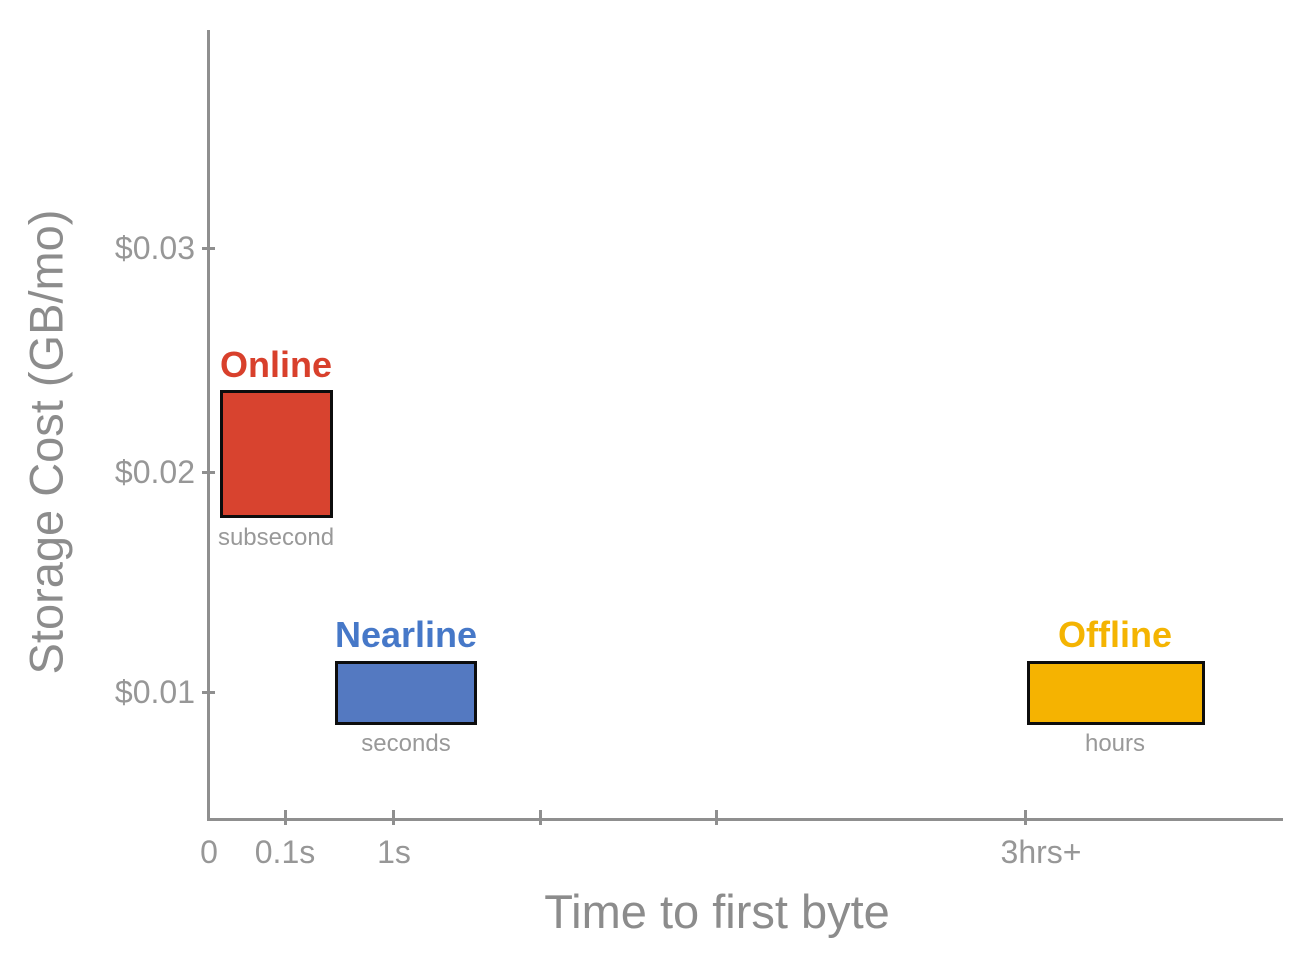 The width and height of the screenshot is (1313, 962). Describe the element at coordinates (209, 852) in the screenshot. I see `x-tick-label: 0` at that location.